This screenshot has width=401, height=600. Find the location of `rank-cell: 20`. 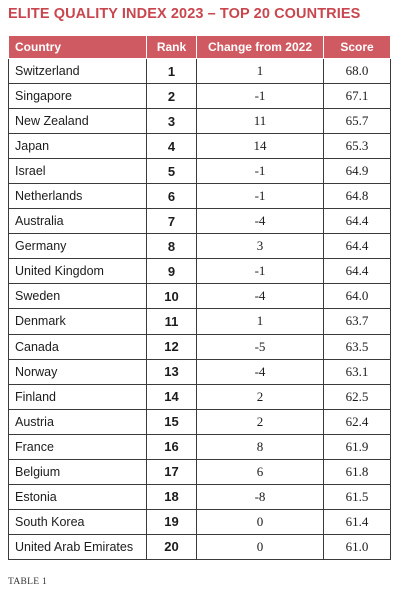

rank-cell: 20 is located at coordinates (171, 546).